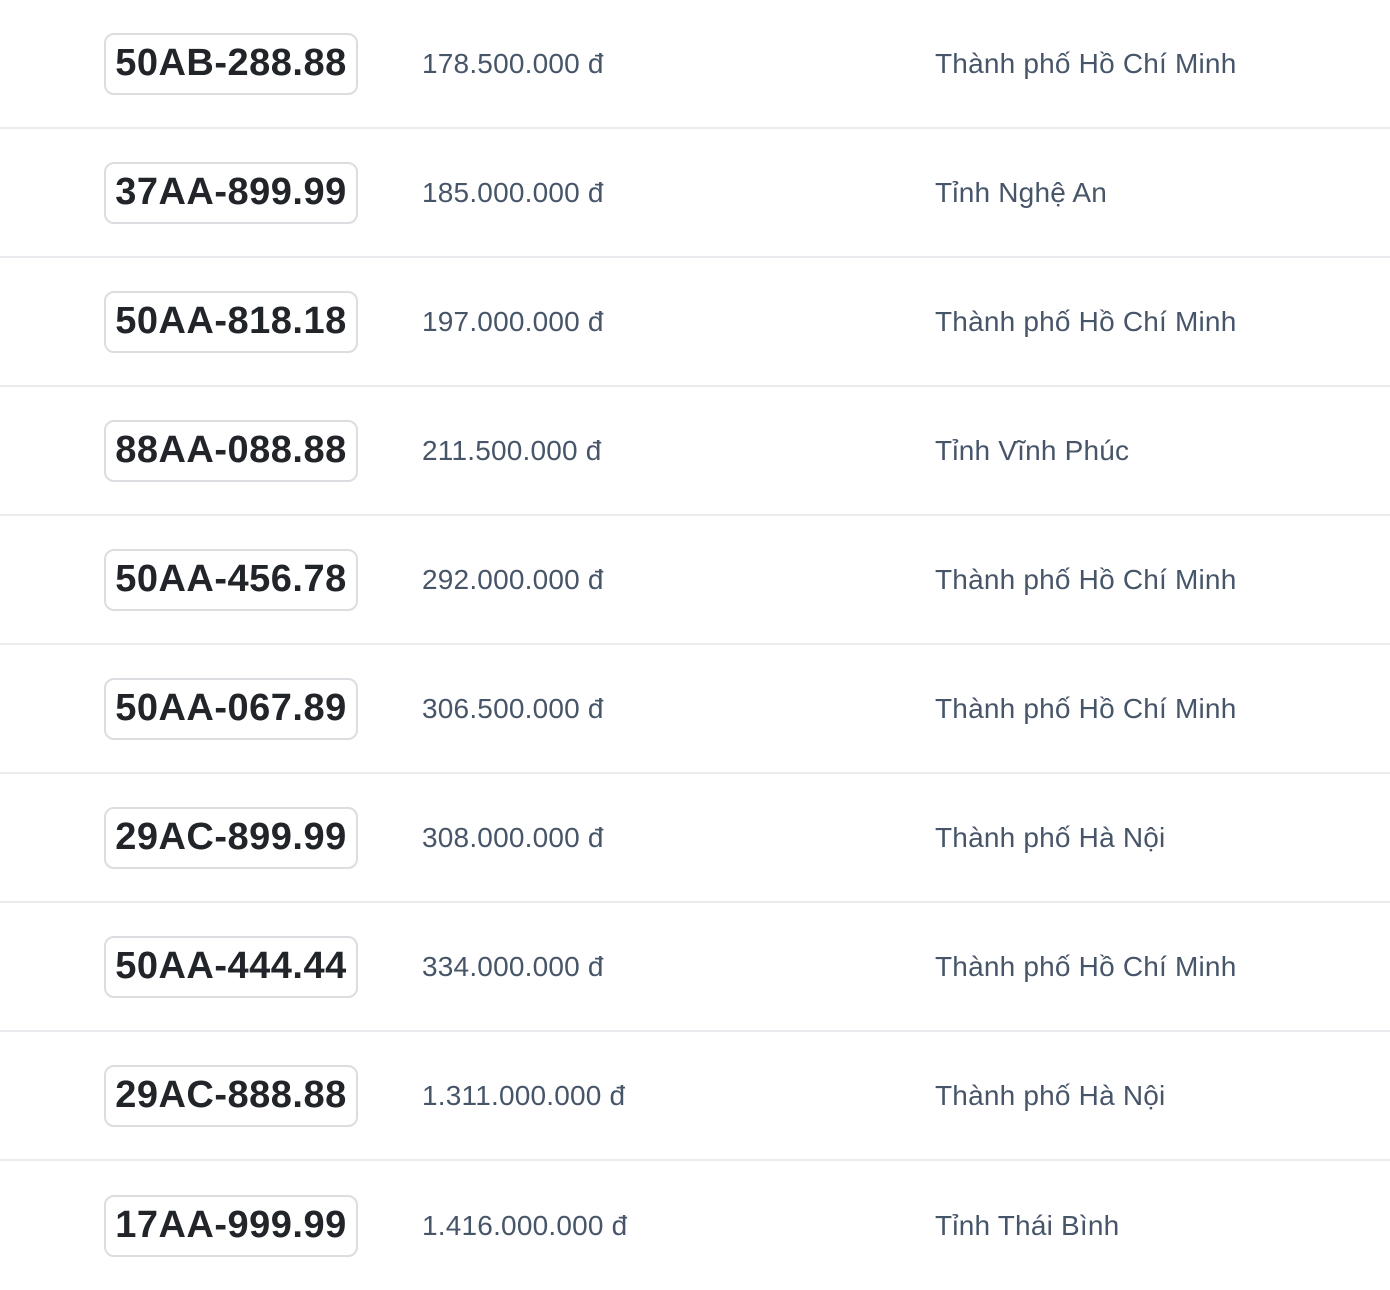 The height and width of the screenshot is (1290, 1390). Describe the element at coordinates (1162, 451) in the screenshot. I see `province-cell: Tỉnh Vĩnh Phúc` at that location.